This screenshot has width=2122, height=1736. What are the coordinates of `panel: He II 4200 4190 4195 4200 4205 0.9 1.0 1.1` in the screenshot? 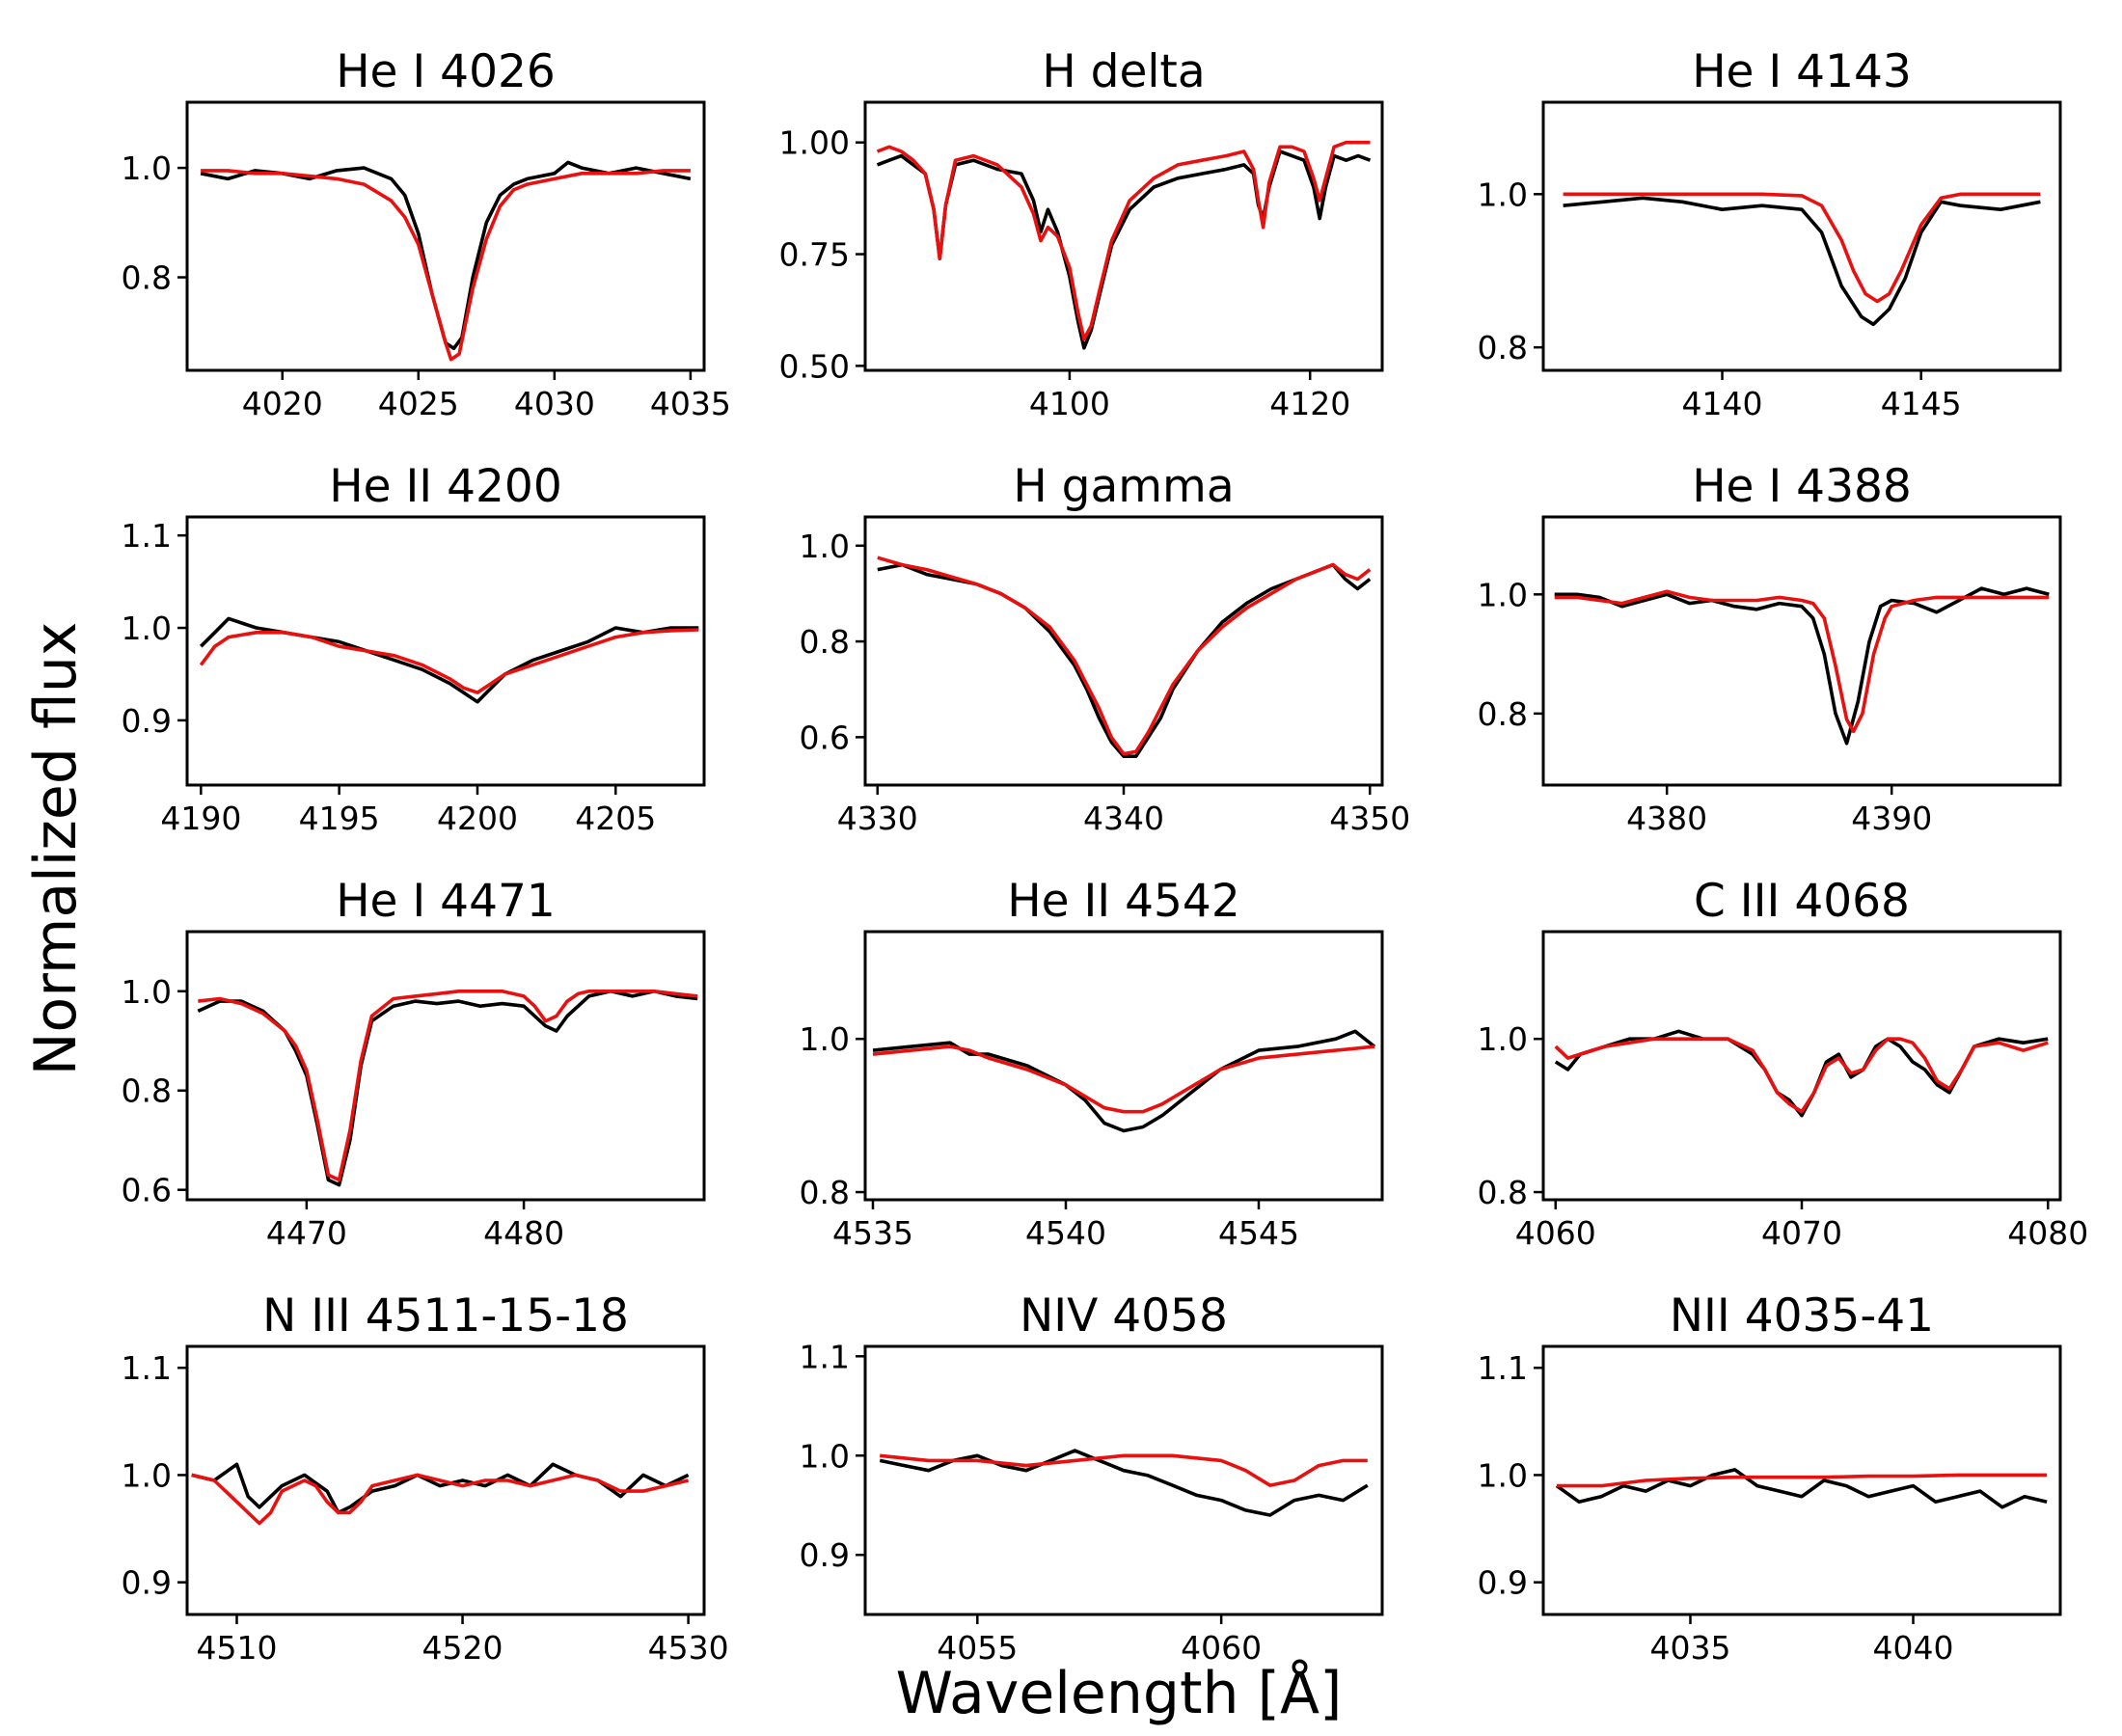 It's located at (414, 648).